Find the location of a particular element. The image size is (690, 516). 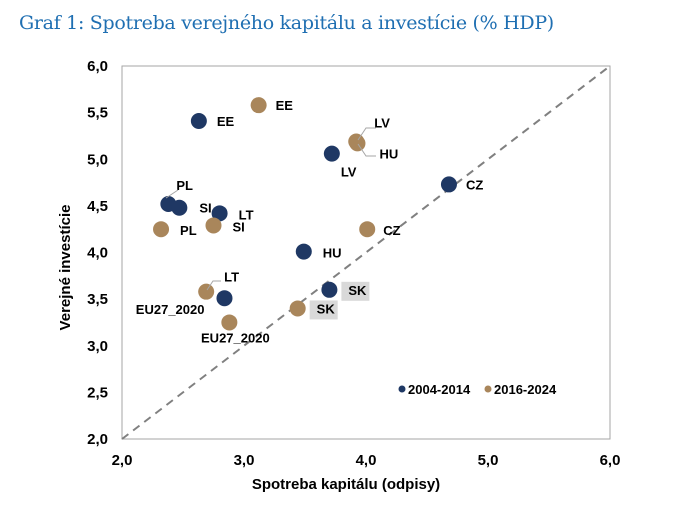

y-tick-label: 2,0 is located at coordinates (97, 439).